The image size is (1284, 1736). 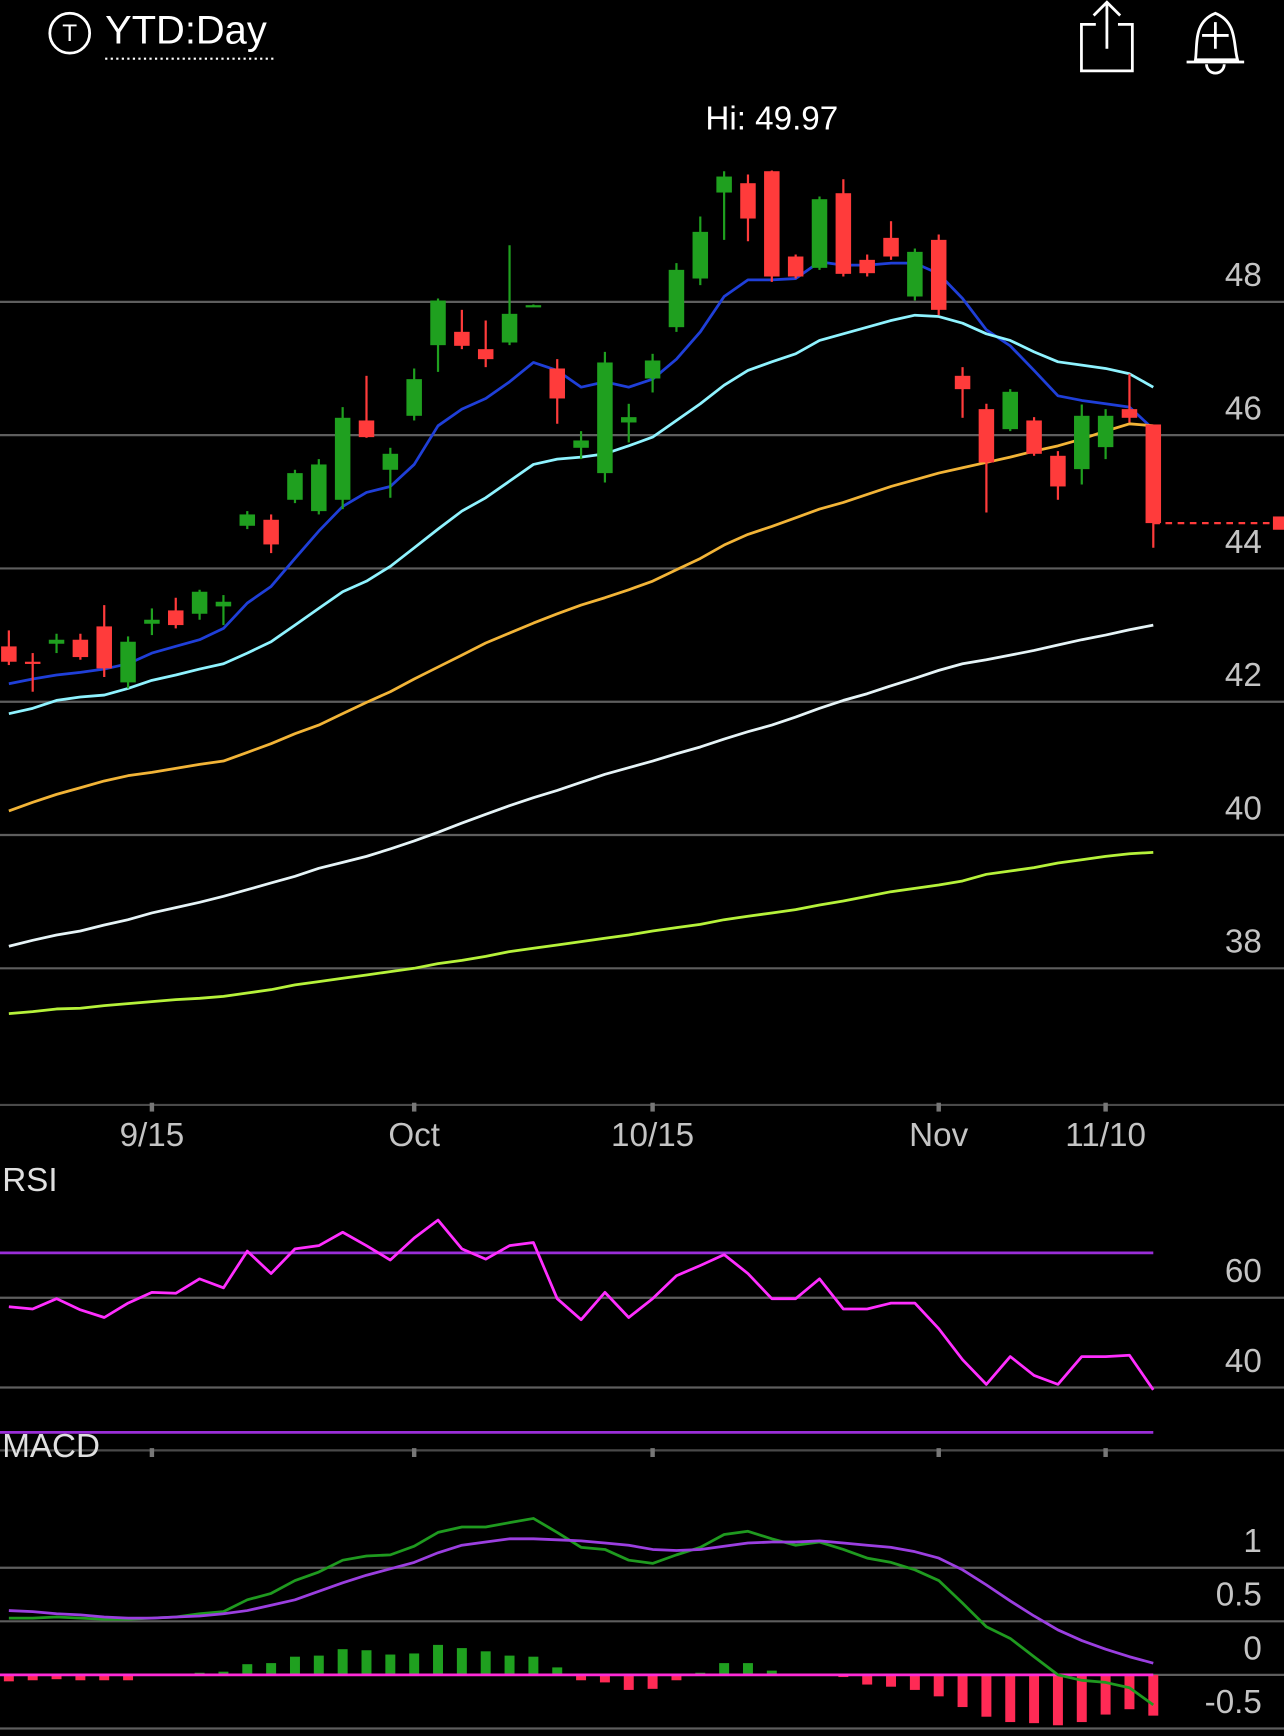 What do you see at coordinates (938, 1135) in the screenshot?
I see `x-tick-label: Nov` at bounding box center [938, 1135].